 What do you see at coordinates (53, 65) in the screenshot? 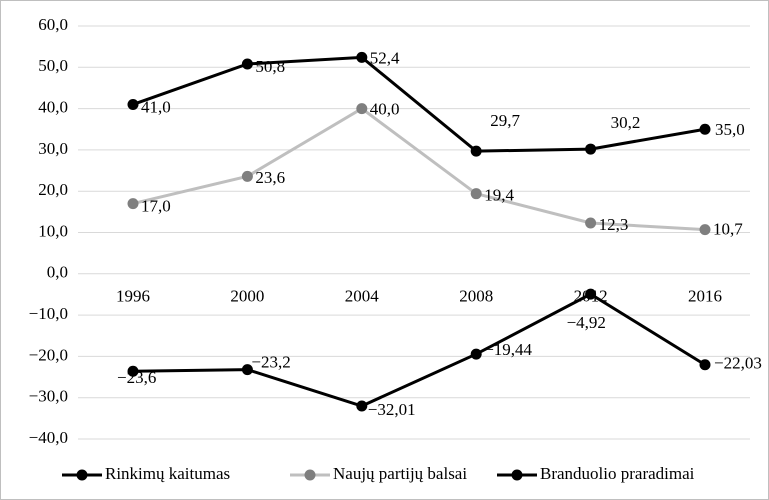
I see `y-tick-label: 50,0` at bounding box center [53, 65].